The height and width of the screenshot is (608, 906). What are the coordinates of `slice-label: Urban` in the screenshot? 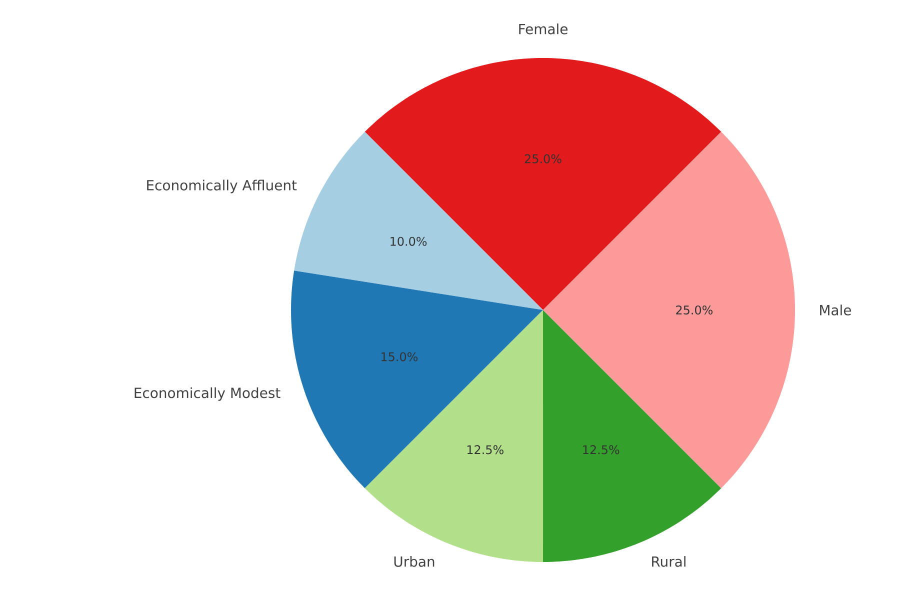 It's located at (414, 561).